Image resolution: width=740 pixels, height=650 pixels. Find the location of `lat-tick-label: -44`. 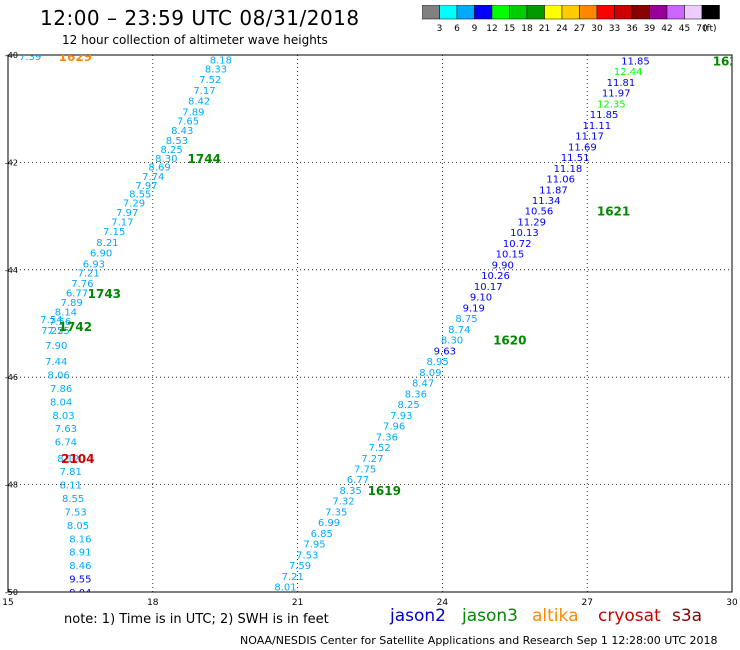

lat-tick-label: -44 is located at coordinates (11, 270).